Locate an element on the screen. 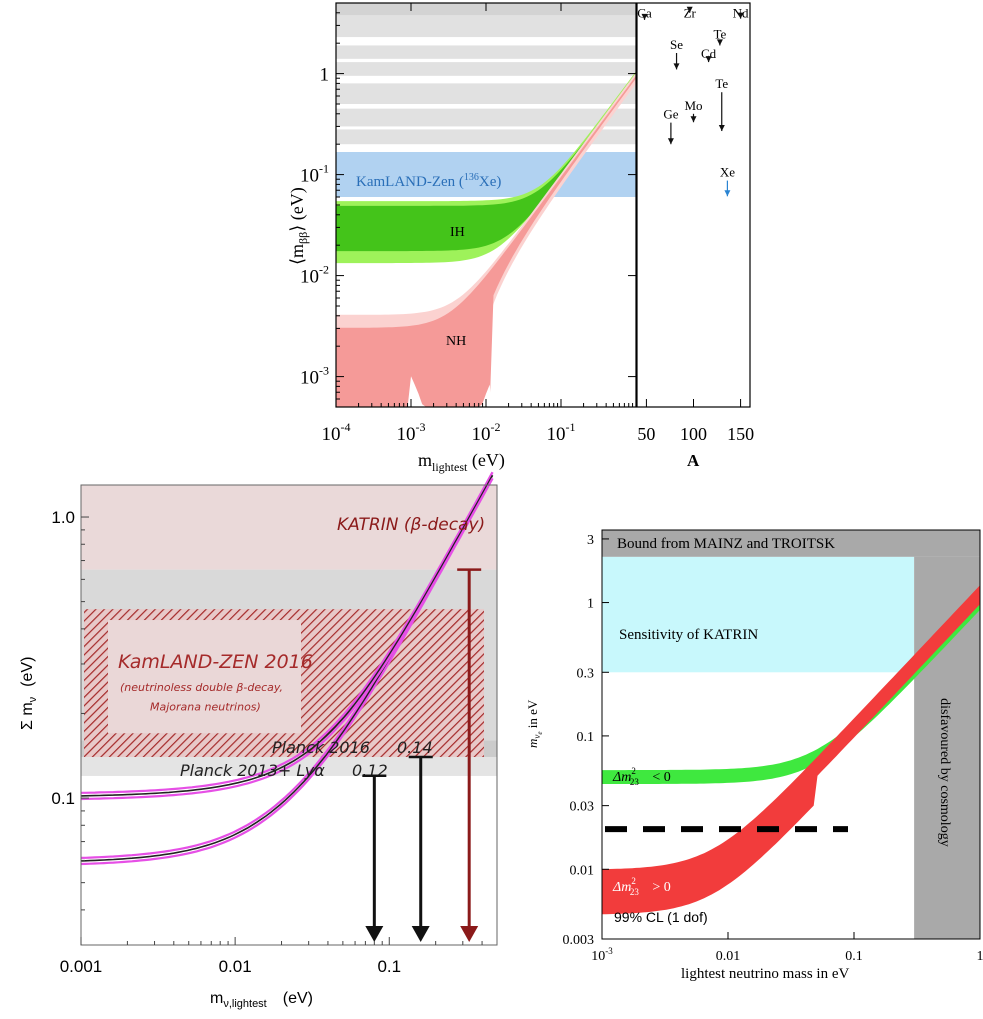 This screenshot has height=1019, width=983. katrin-sensitivity-label: Sensitivity of KATRIN is located at coordinates (688, 635).